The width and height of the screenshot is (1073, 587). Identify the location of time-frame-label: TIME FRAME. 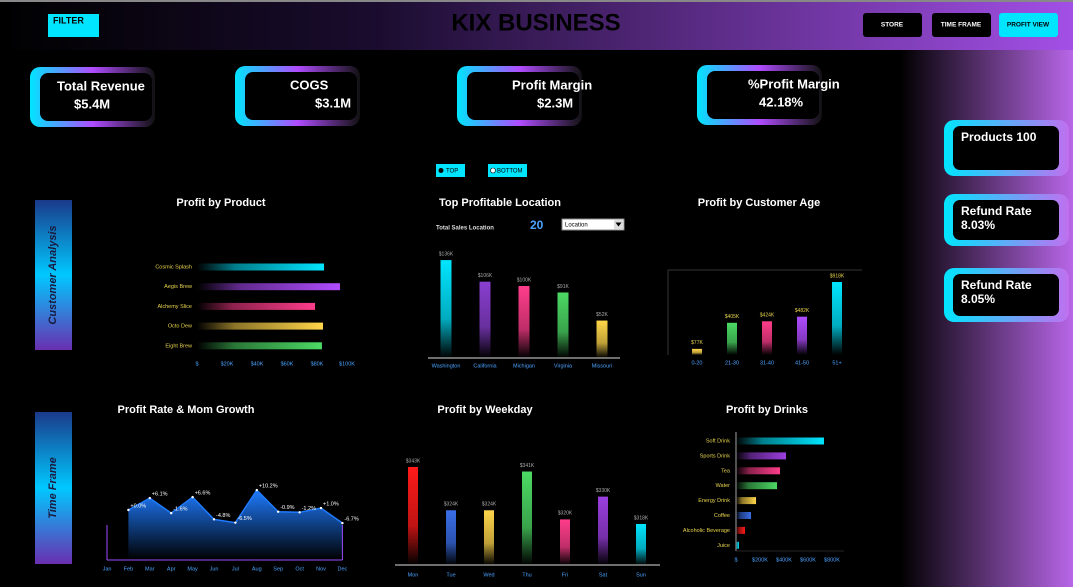
(961, 25).